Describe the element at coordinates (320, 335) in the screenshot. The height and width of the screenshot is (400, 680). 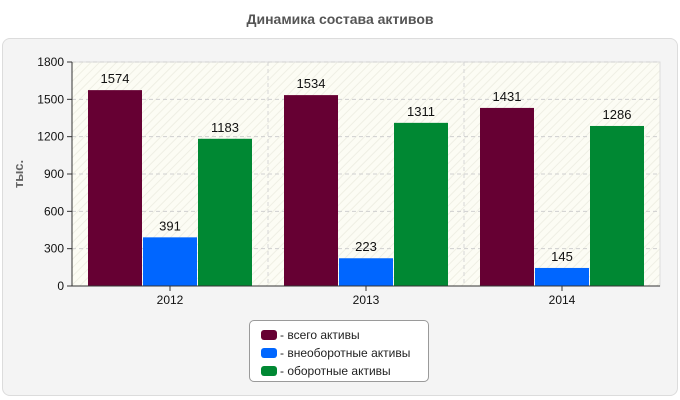
I see `legend-label-total: - всего активы` at that location.